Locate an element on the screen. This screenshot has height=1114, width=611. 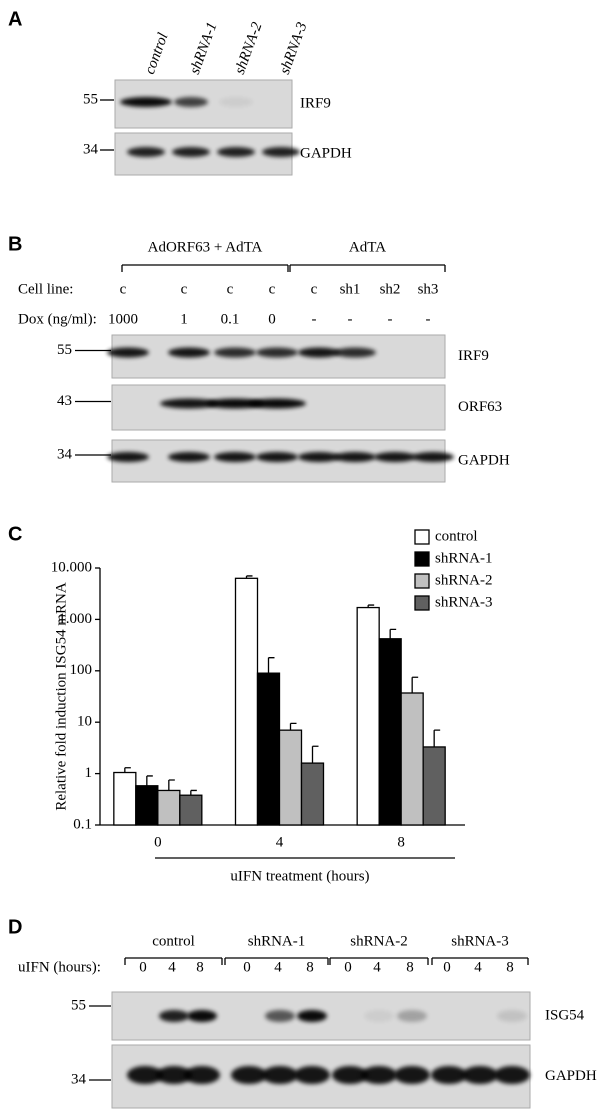
y-tick-label: 100 is located at coordinates (81, 670).